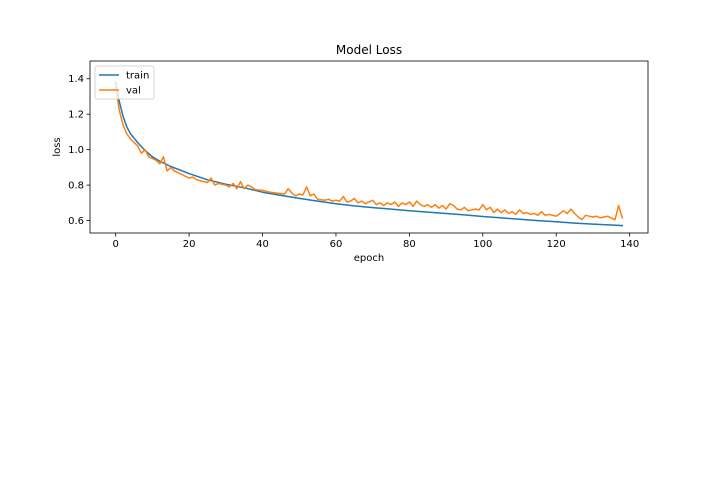 The height and width of the screenshot is (504, 720). What do you see at coordinates (124, 82) in the screenshot?
I see `legend: train val` at bounding box center [124, 82].